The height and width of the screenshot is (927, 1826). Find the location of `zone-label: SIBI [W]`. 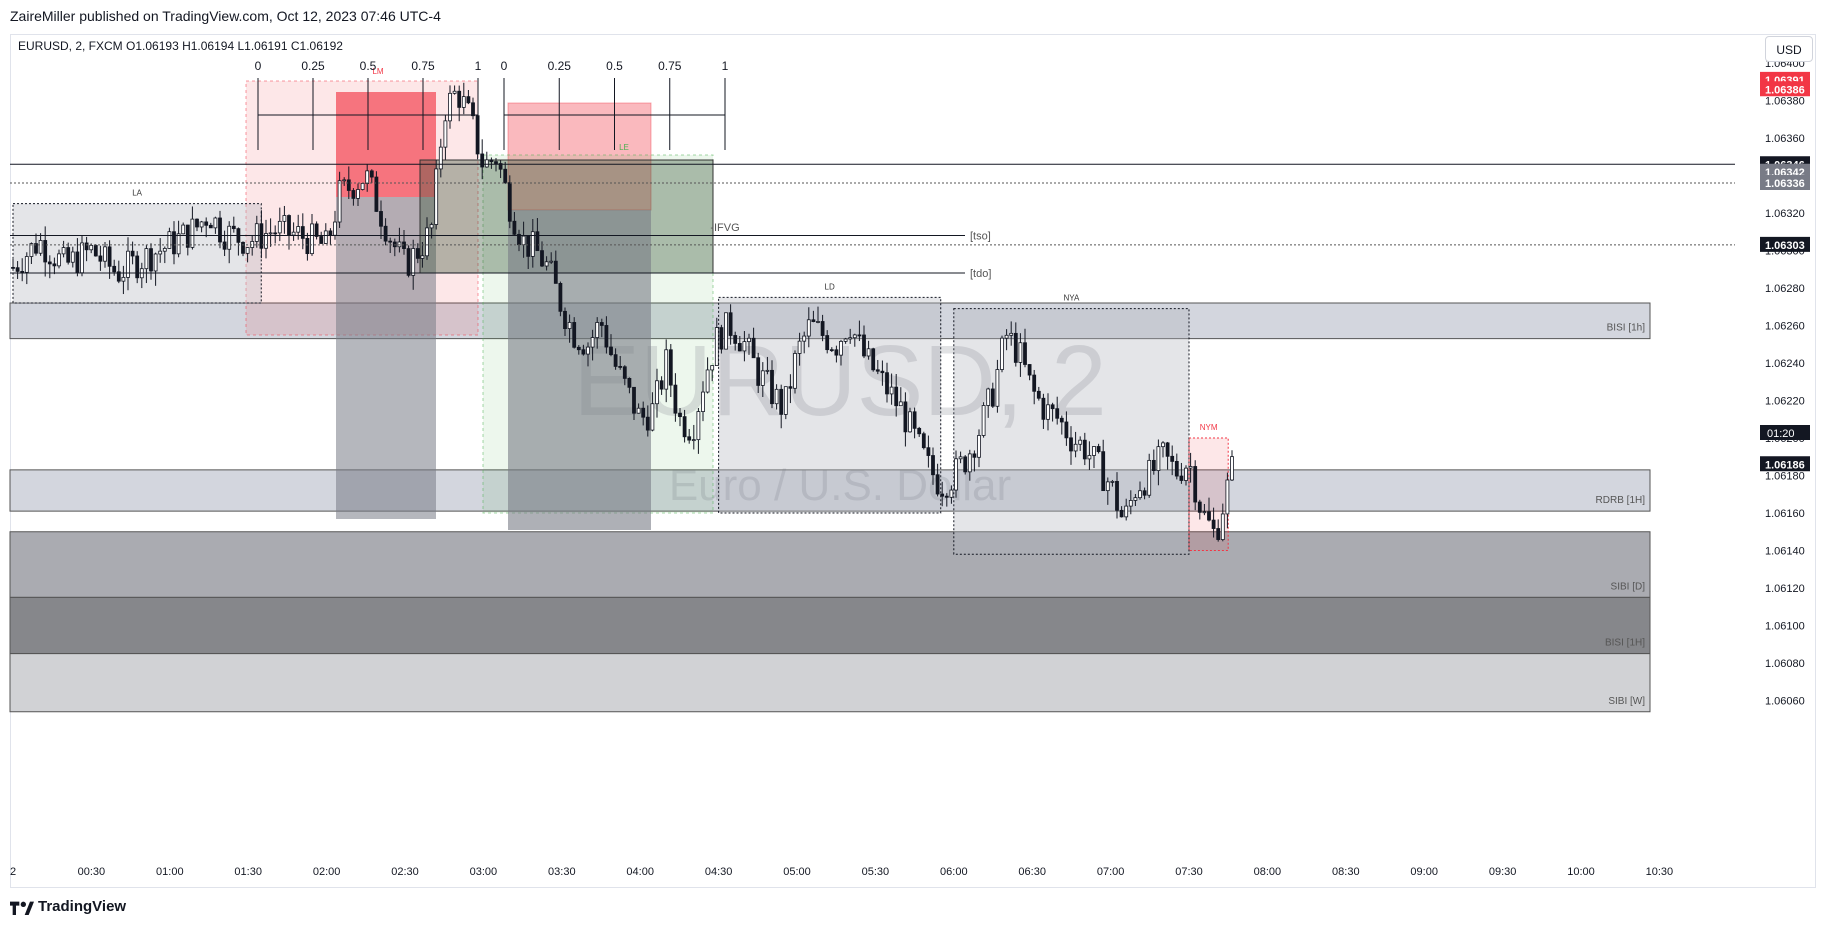

zone-label: SIBI [W] is located at coordinates (1626, 701).